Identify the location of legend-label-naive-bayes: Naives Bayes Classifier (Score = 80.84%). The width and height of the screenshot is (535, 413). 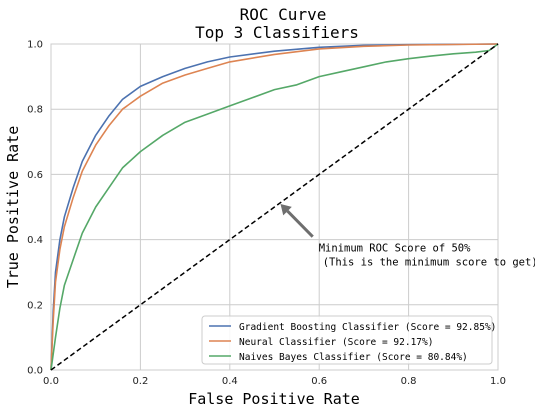
(353, 357).